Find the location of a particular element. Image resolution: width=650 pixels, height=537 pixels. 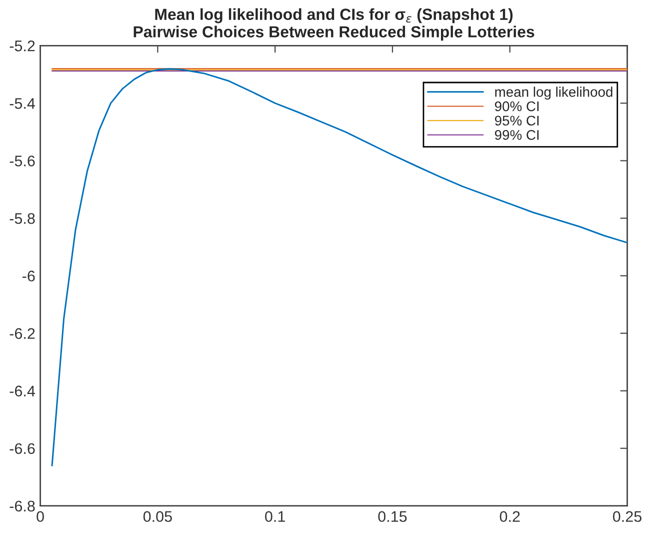

x-tick-label: 0.1 is located at coordinates (275, 516).